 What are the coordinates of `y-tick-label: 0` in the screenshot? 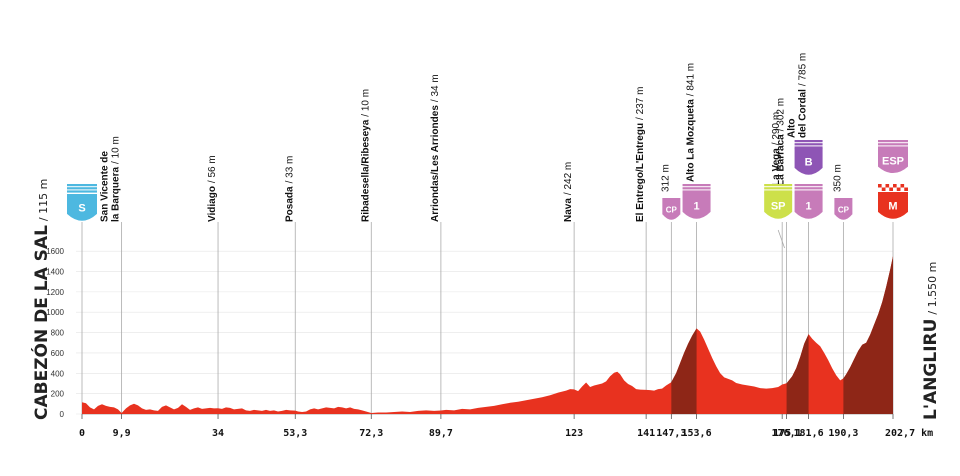 It's located at (62, 414).